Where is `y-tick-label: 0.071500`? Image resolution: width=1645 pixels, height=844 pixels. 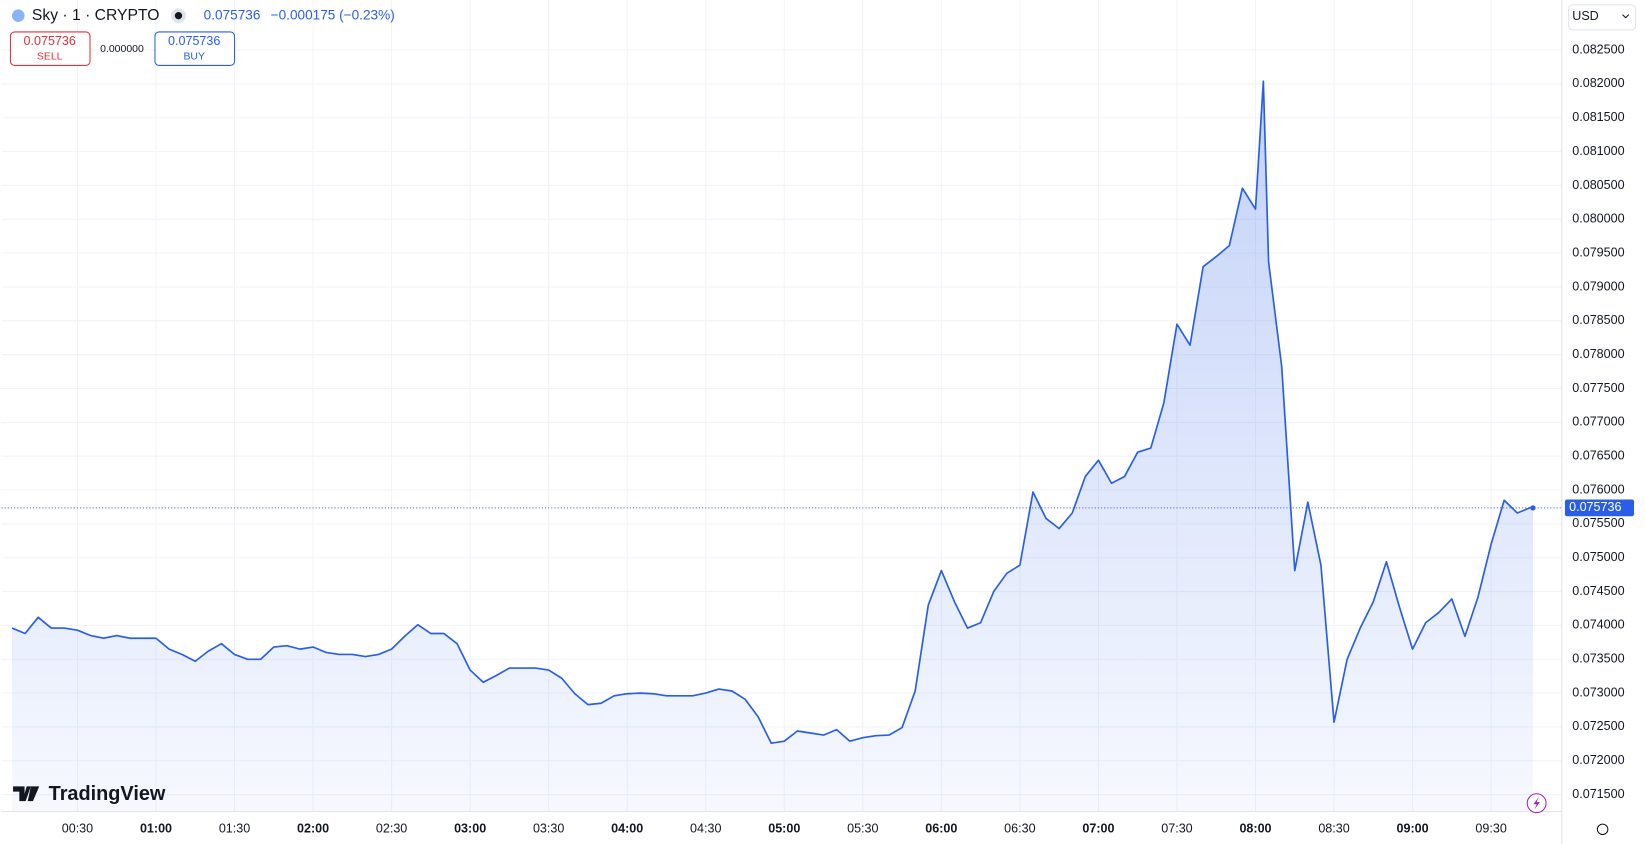
y-tick-label: 0.071500 is located at coordinates (1598, 794).